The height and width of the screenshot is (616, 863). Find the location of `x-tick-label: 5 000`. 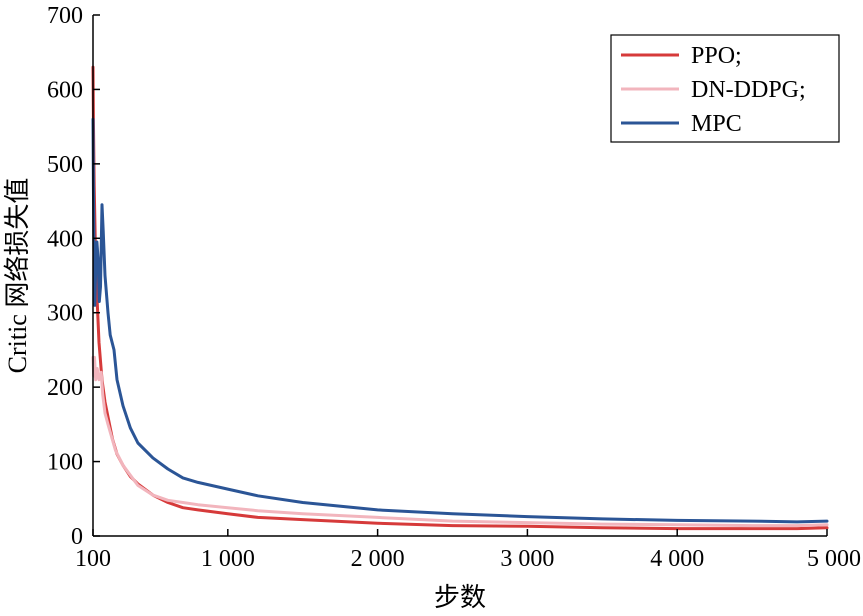

x-tick-label: 5 000 is located at coordinates (834, 559).